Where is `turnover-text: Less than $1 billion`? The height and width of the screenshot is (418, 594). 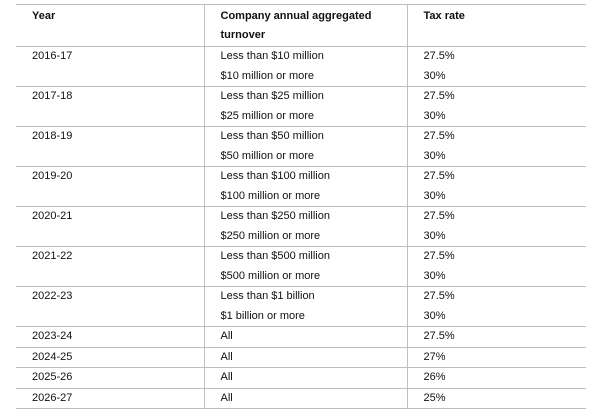 turnover-text: Less than $1 billion is located at coordinates (267, 296).